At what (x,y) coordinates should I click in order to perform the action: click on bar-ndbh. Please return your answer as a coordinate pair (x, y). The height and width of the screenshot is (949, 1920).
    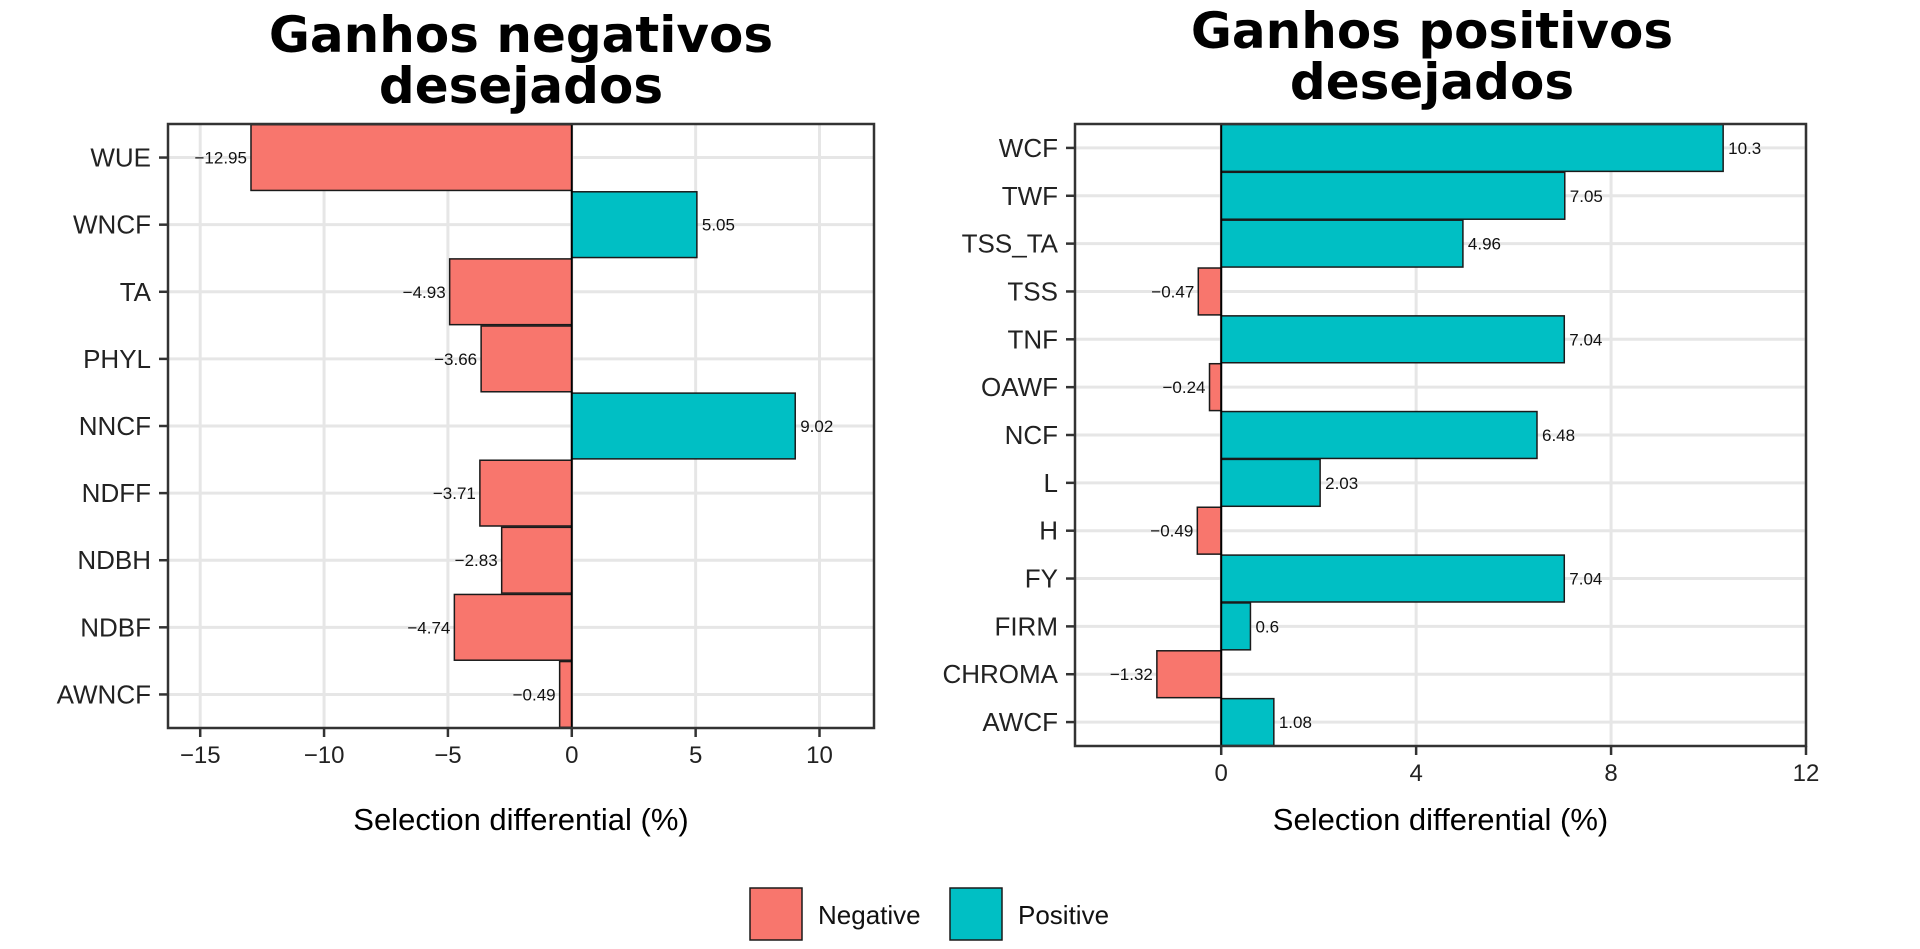
    Looking at the image, I should click on (536, 560).